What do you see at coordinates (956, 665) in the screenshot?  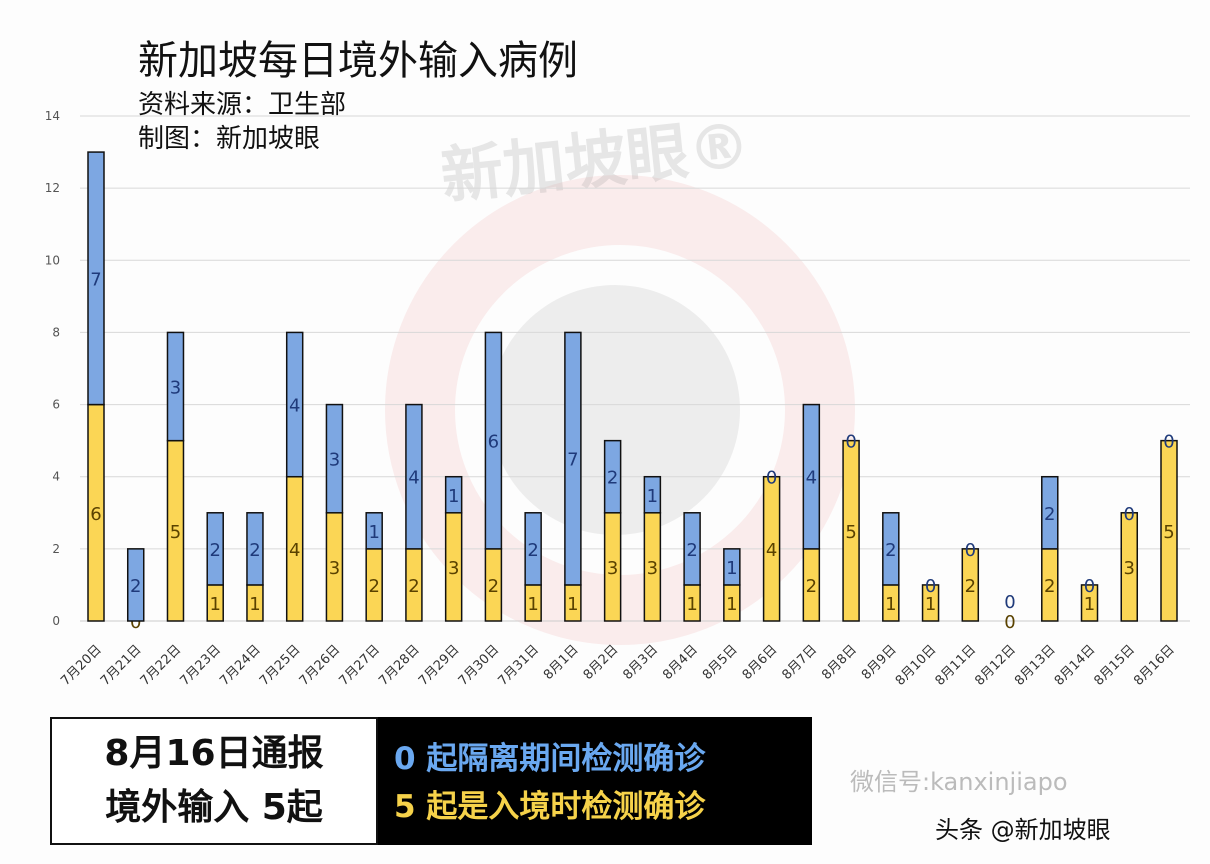 I see `x-tick-label: 8月11日` at bounding box center [956, 665].